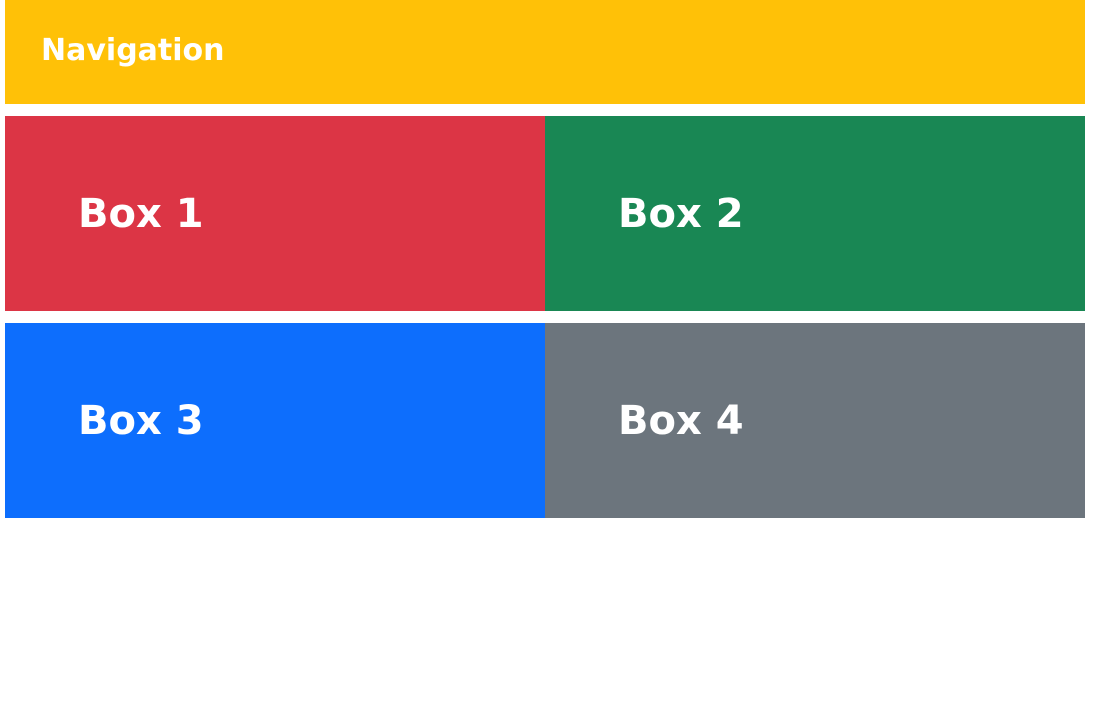 The image size is (1112, 721). What do you see at coordinates (141, 213) in the screenshot?
I see `box-1-label: Box 1` at bounding box center [141, 213].